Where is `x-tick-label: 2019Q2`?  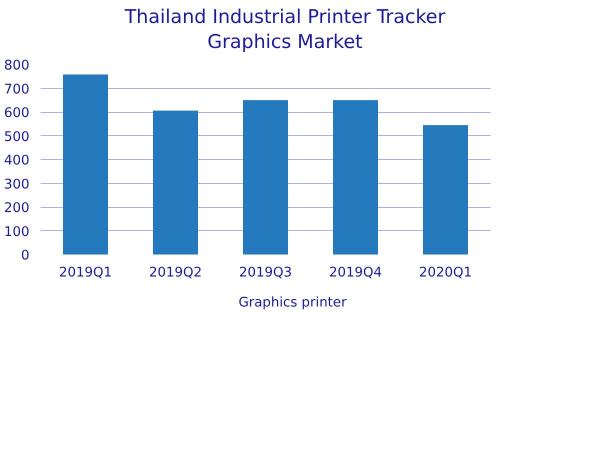 x-tick-label: 2019Q2 is located at coordinates (175, 273).